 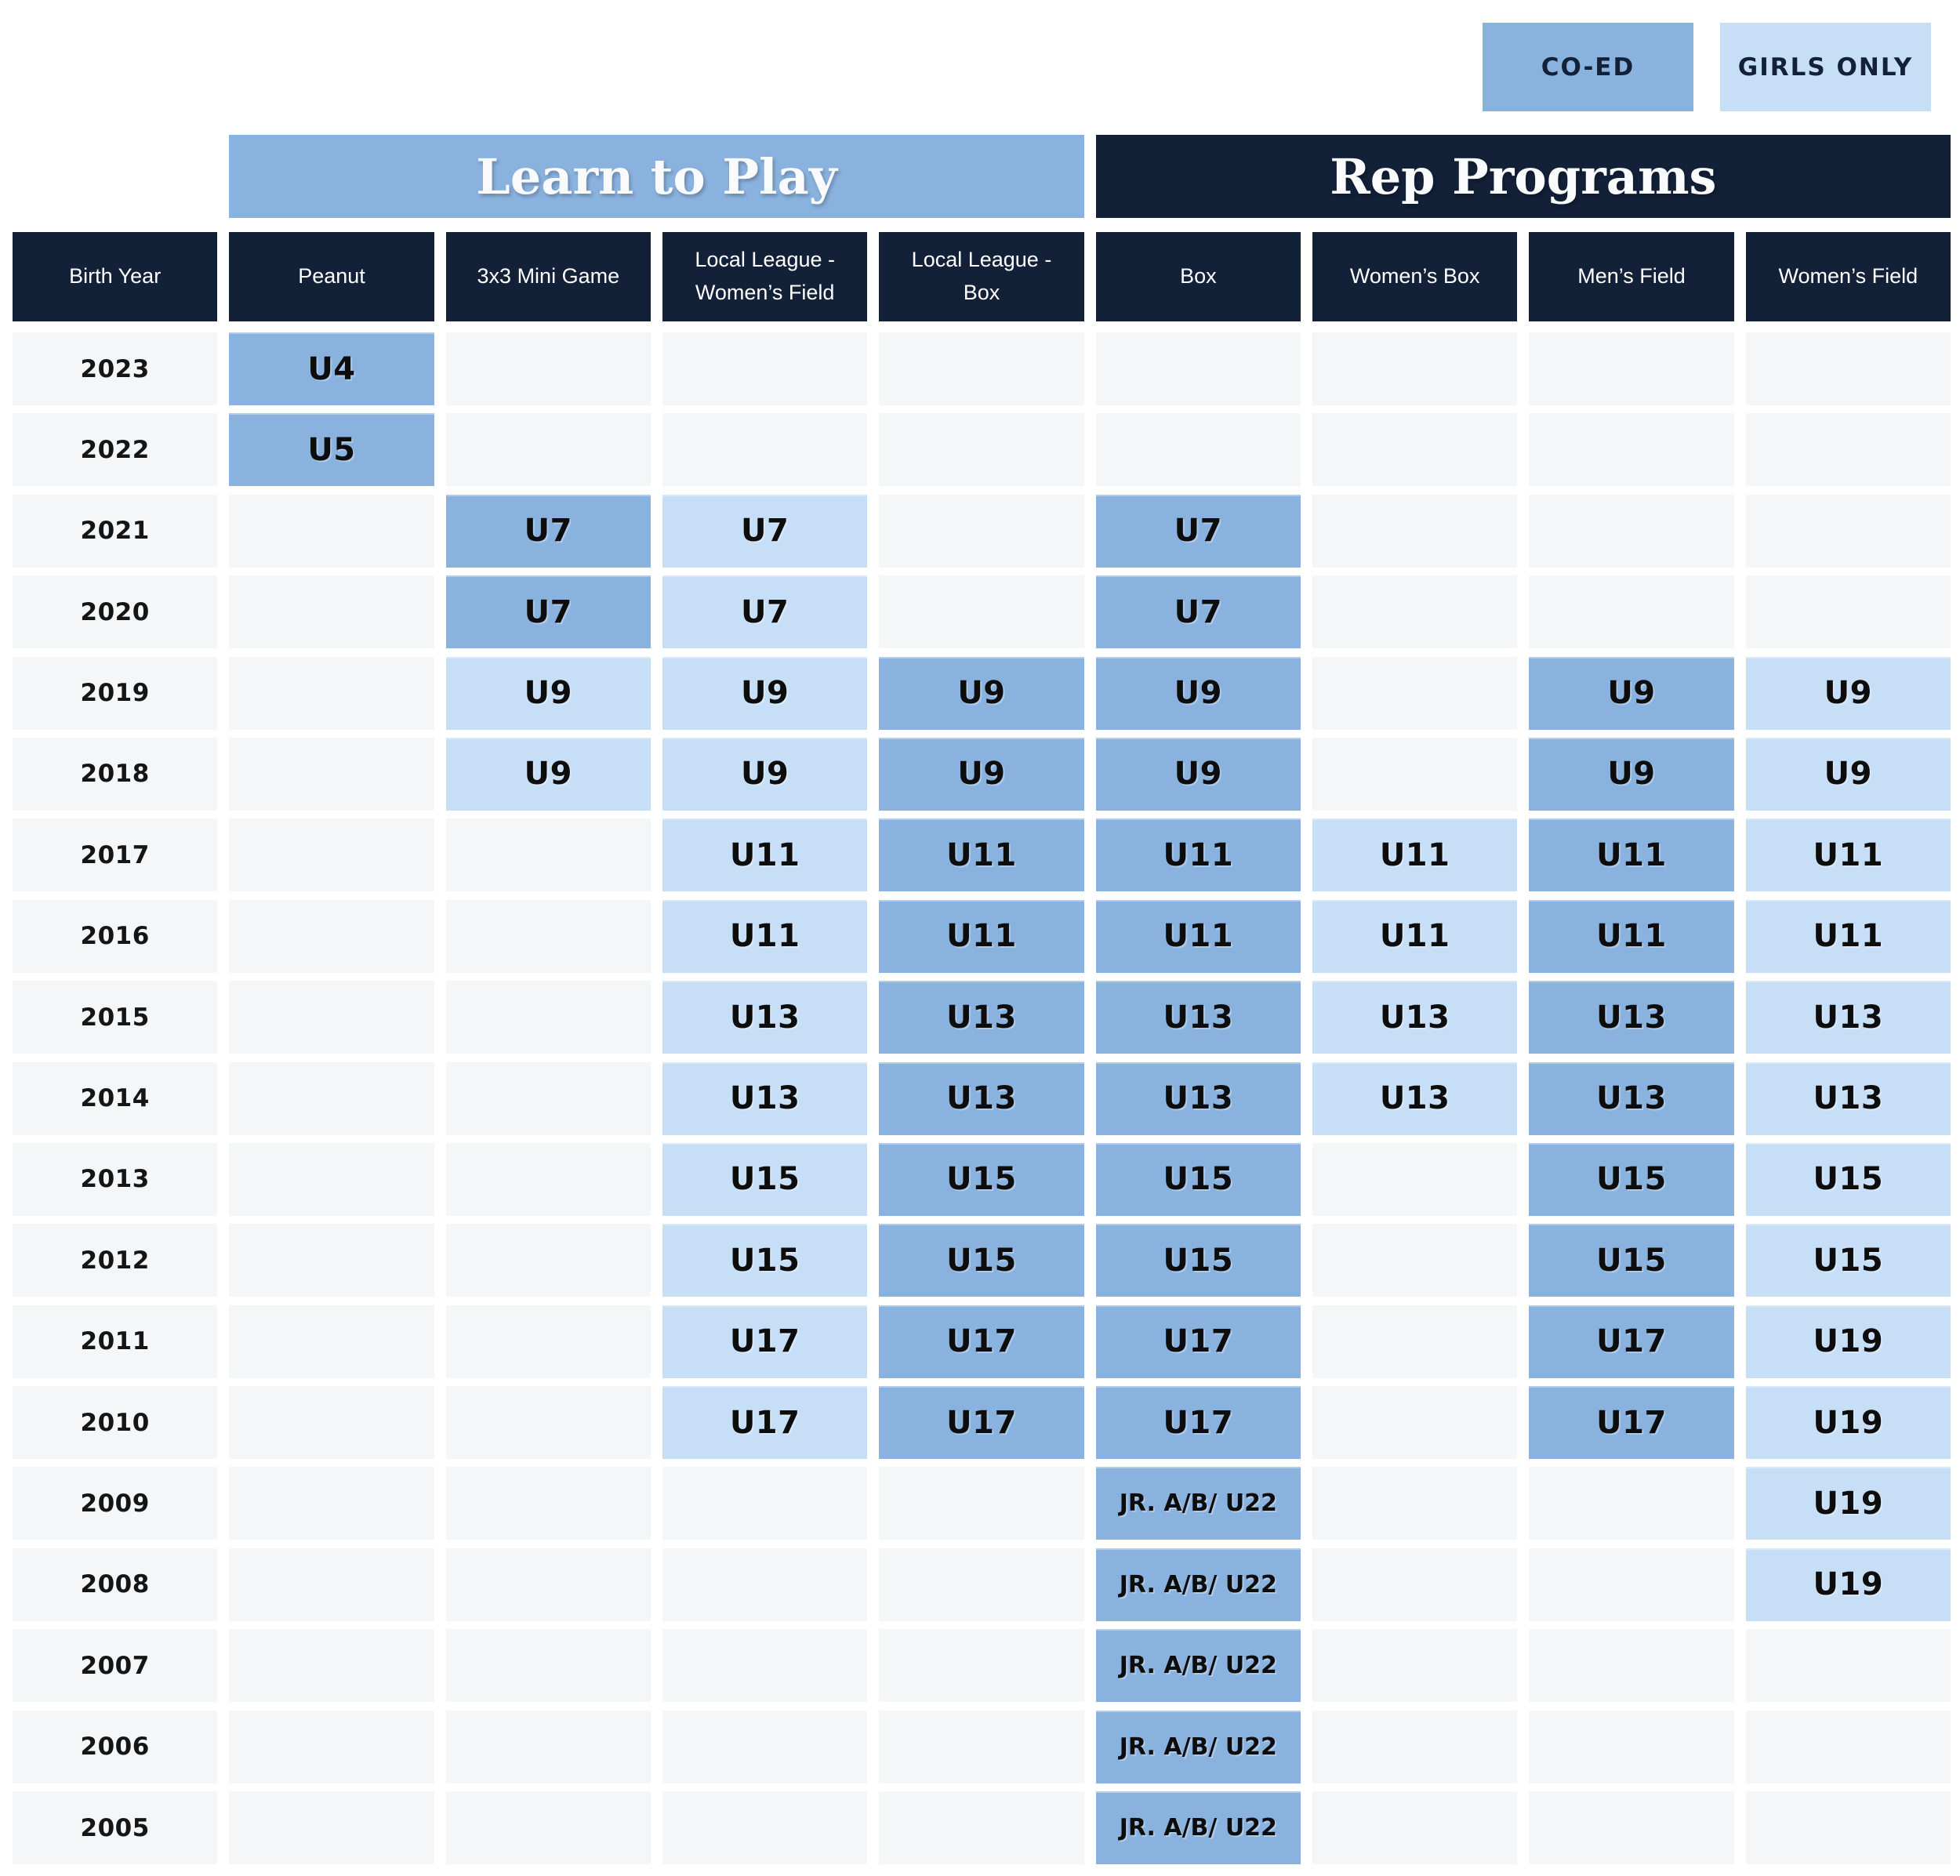 What do you see at coordinates (115, 693) in the screenshot?
I see `birth-year-cell: 2019` at bounding box center [115, 693].